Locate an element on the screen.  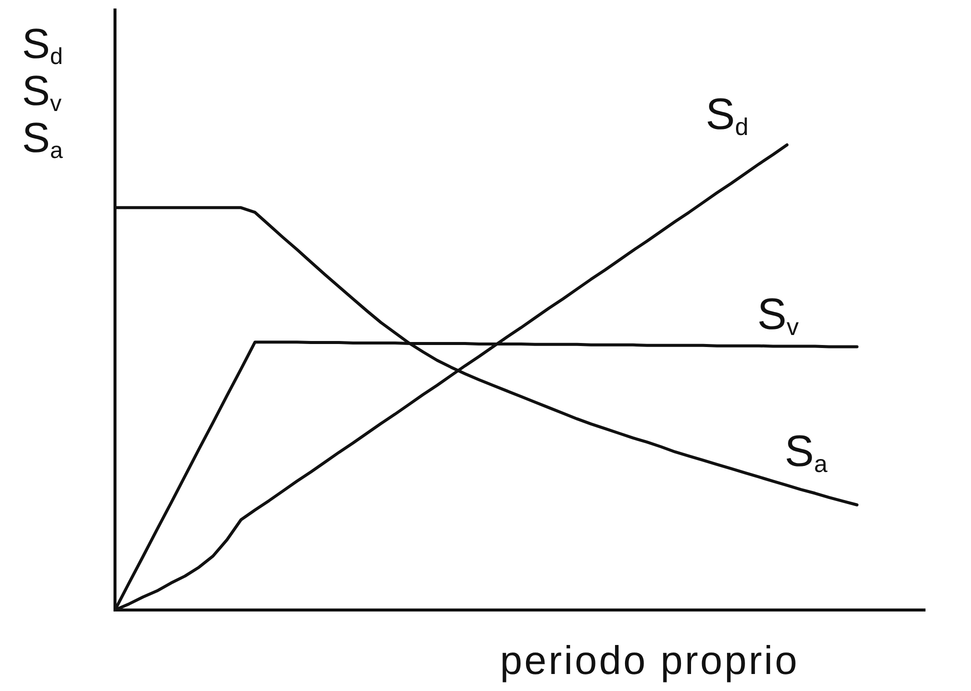
x-axis-title: periodo proprio is located at coordinates (650, 661).